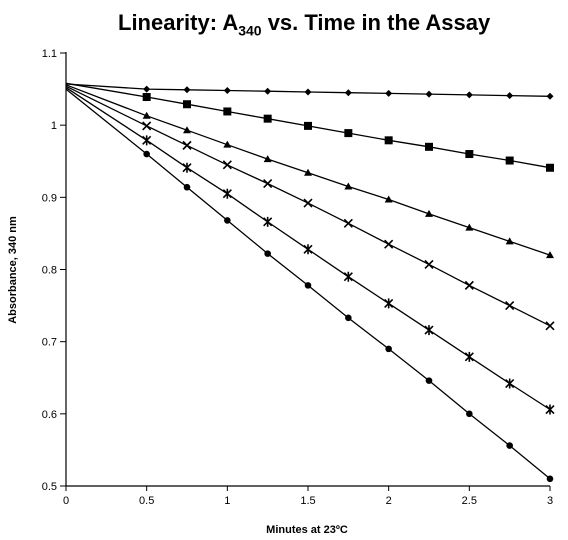  I want to click on x-axis-title: Minutes at 23ºC, so click(307, 530).